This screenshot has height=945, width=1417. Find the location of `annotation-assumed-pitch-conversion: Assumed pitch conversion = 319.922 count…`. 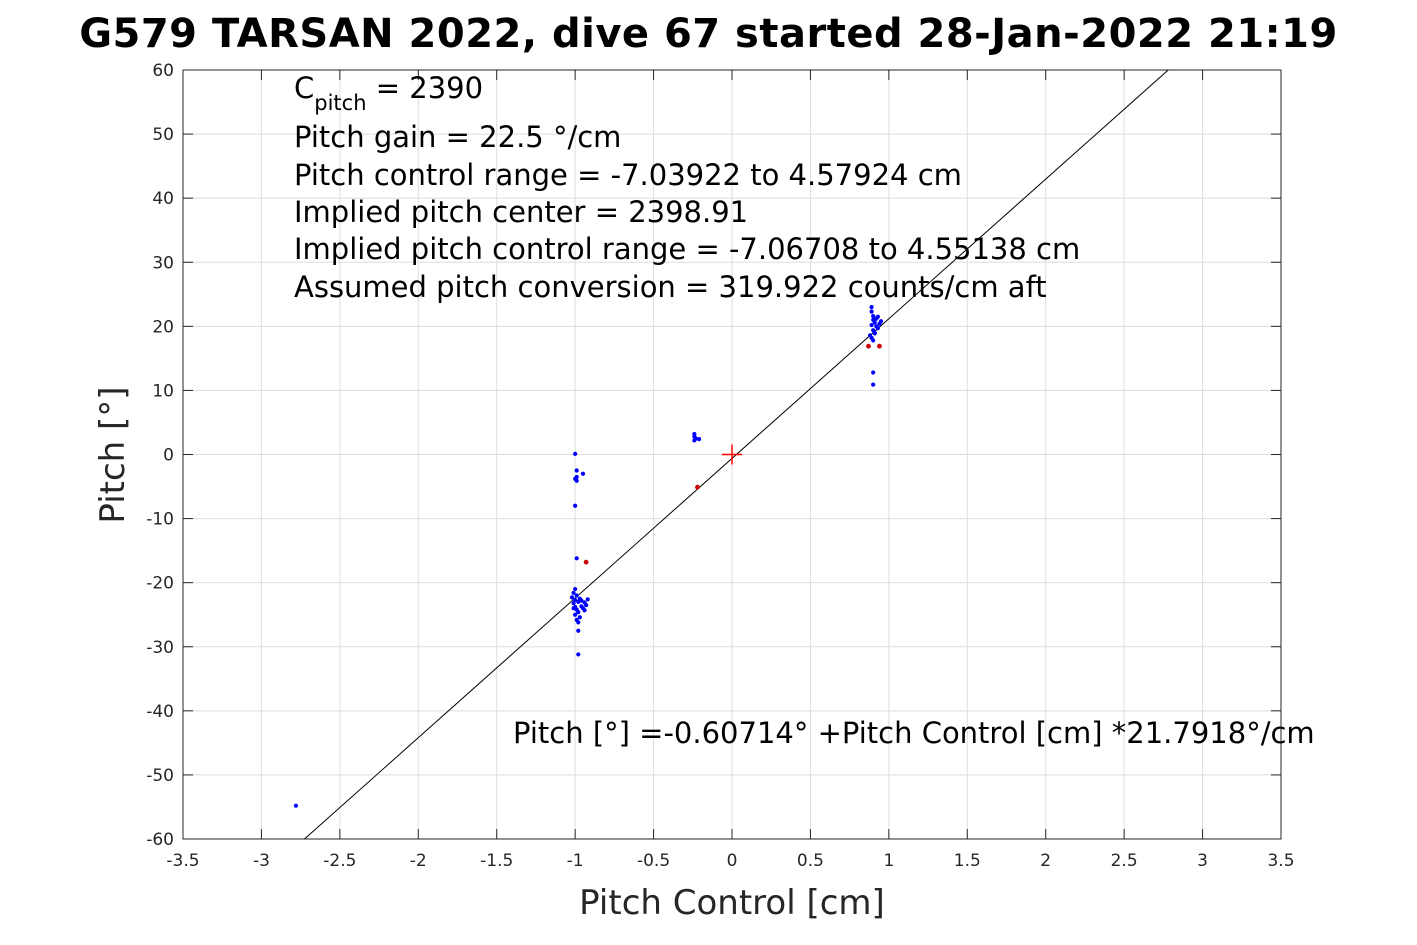

annotation-assumed-pitch-conversion: Assumed pitch conversion = 319.922 count… is located at coordinates (670, 287).